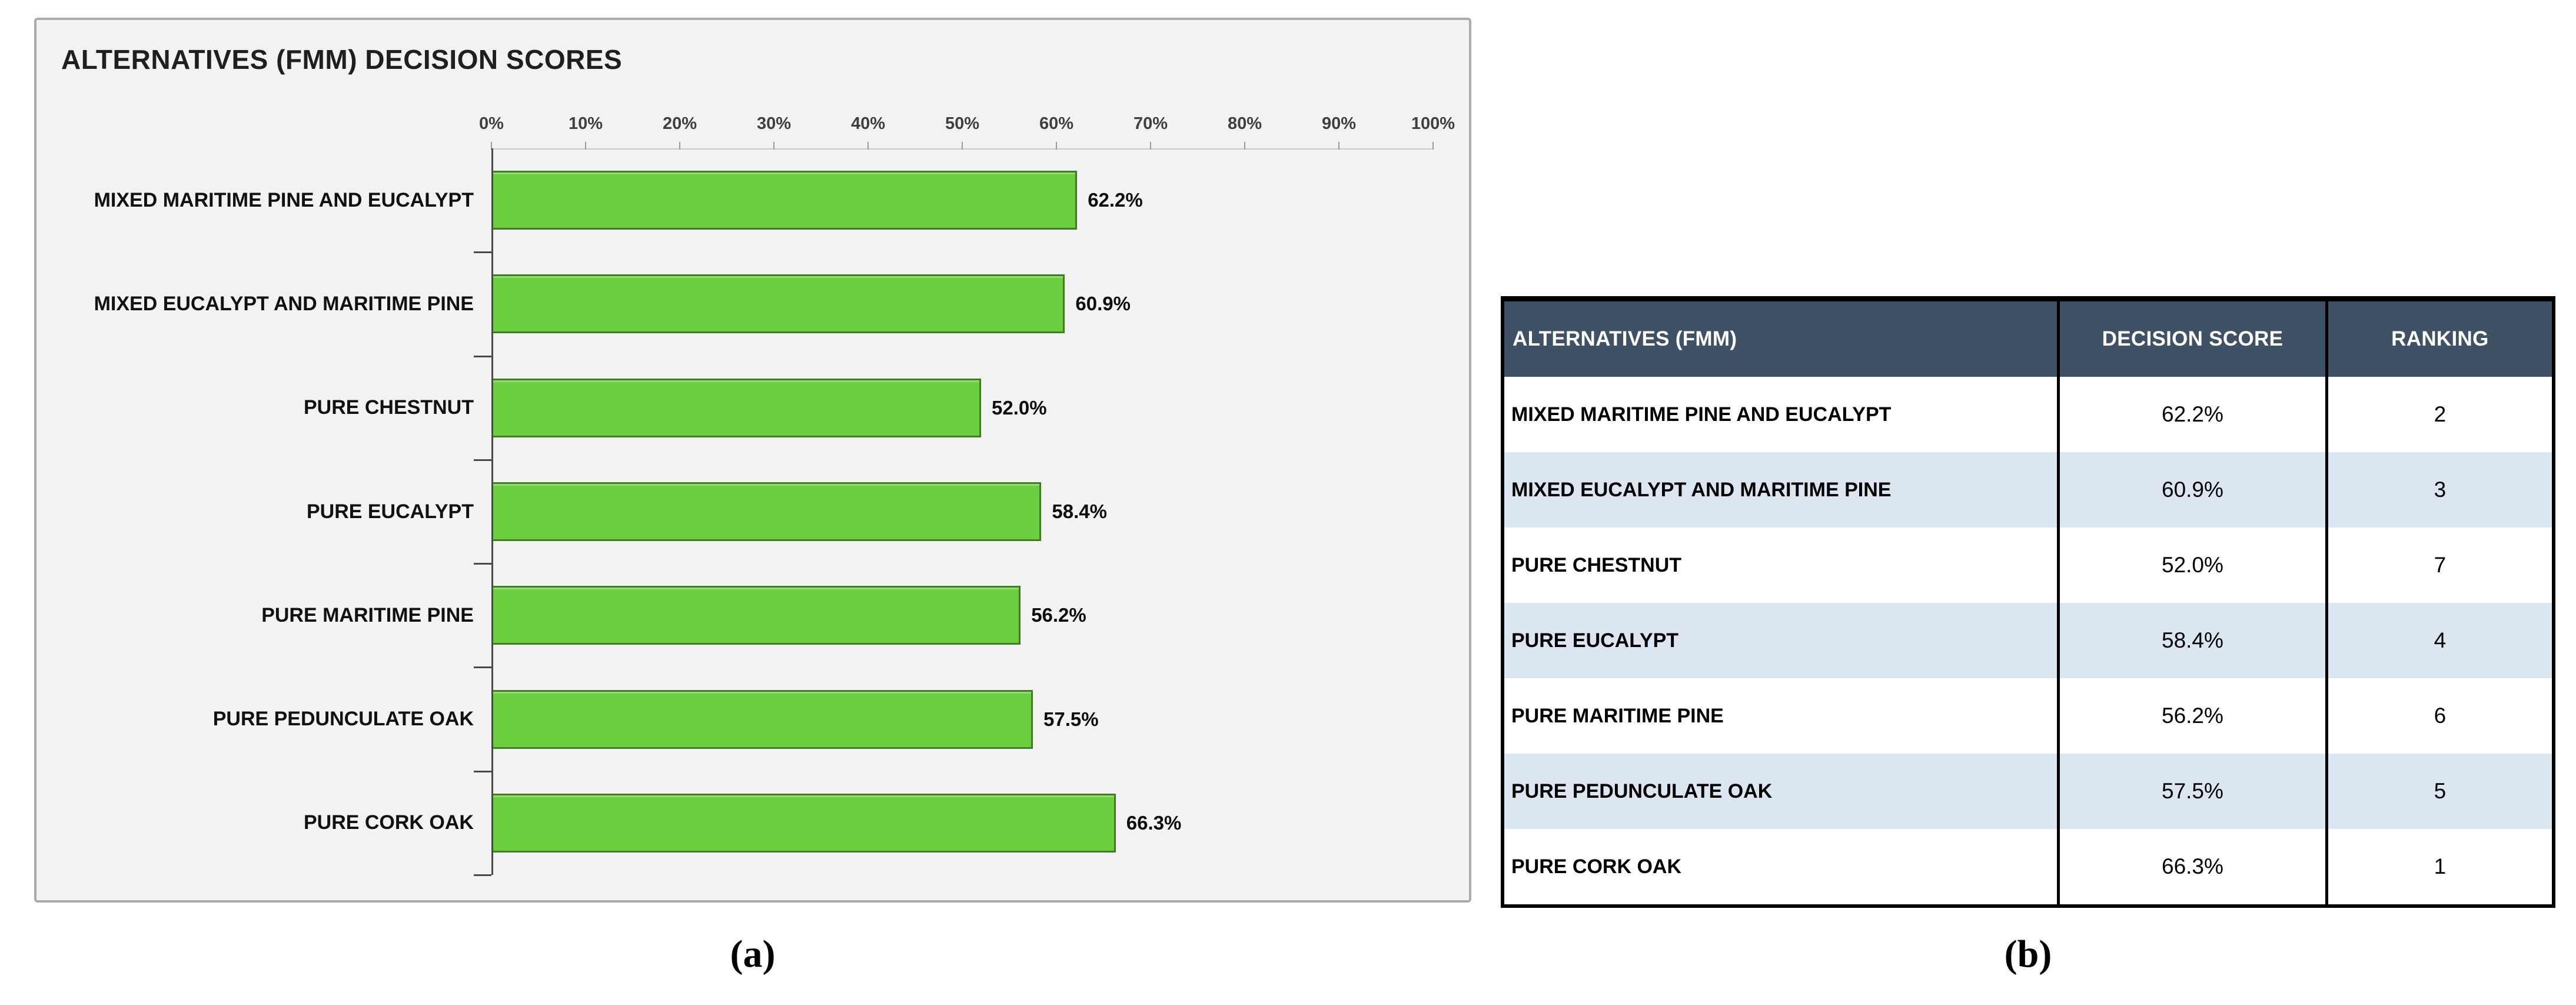  What do you see at coordinates (2192, 339) in the screenshot?
I see `table-header-cell: DECISION SCORE` at bounding box center [2192, 339].